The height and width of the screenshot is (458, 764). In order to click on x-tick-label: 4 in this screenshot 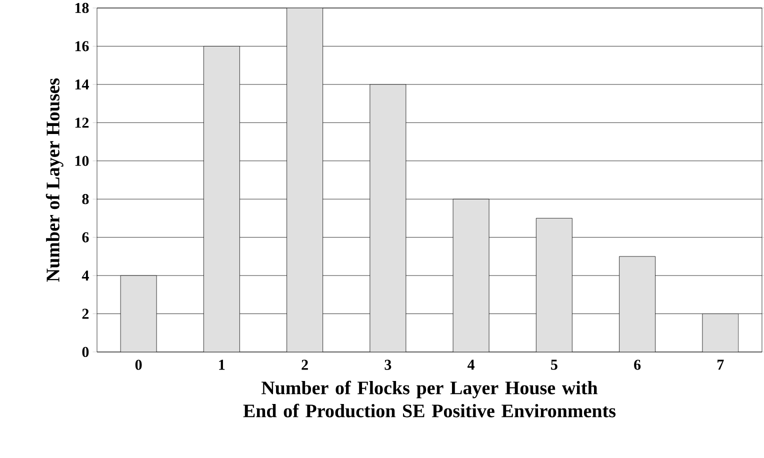, I will do `click(471, 365)`.